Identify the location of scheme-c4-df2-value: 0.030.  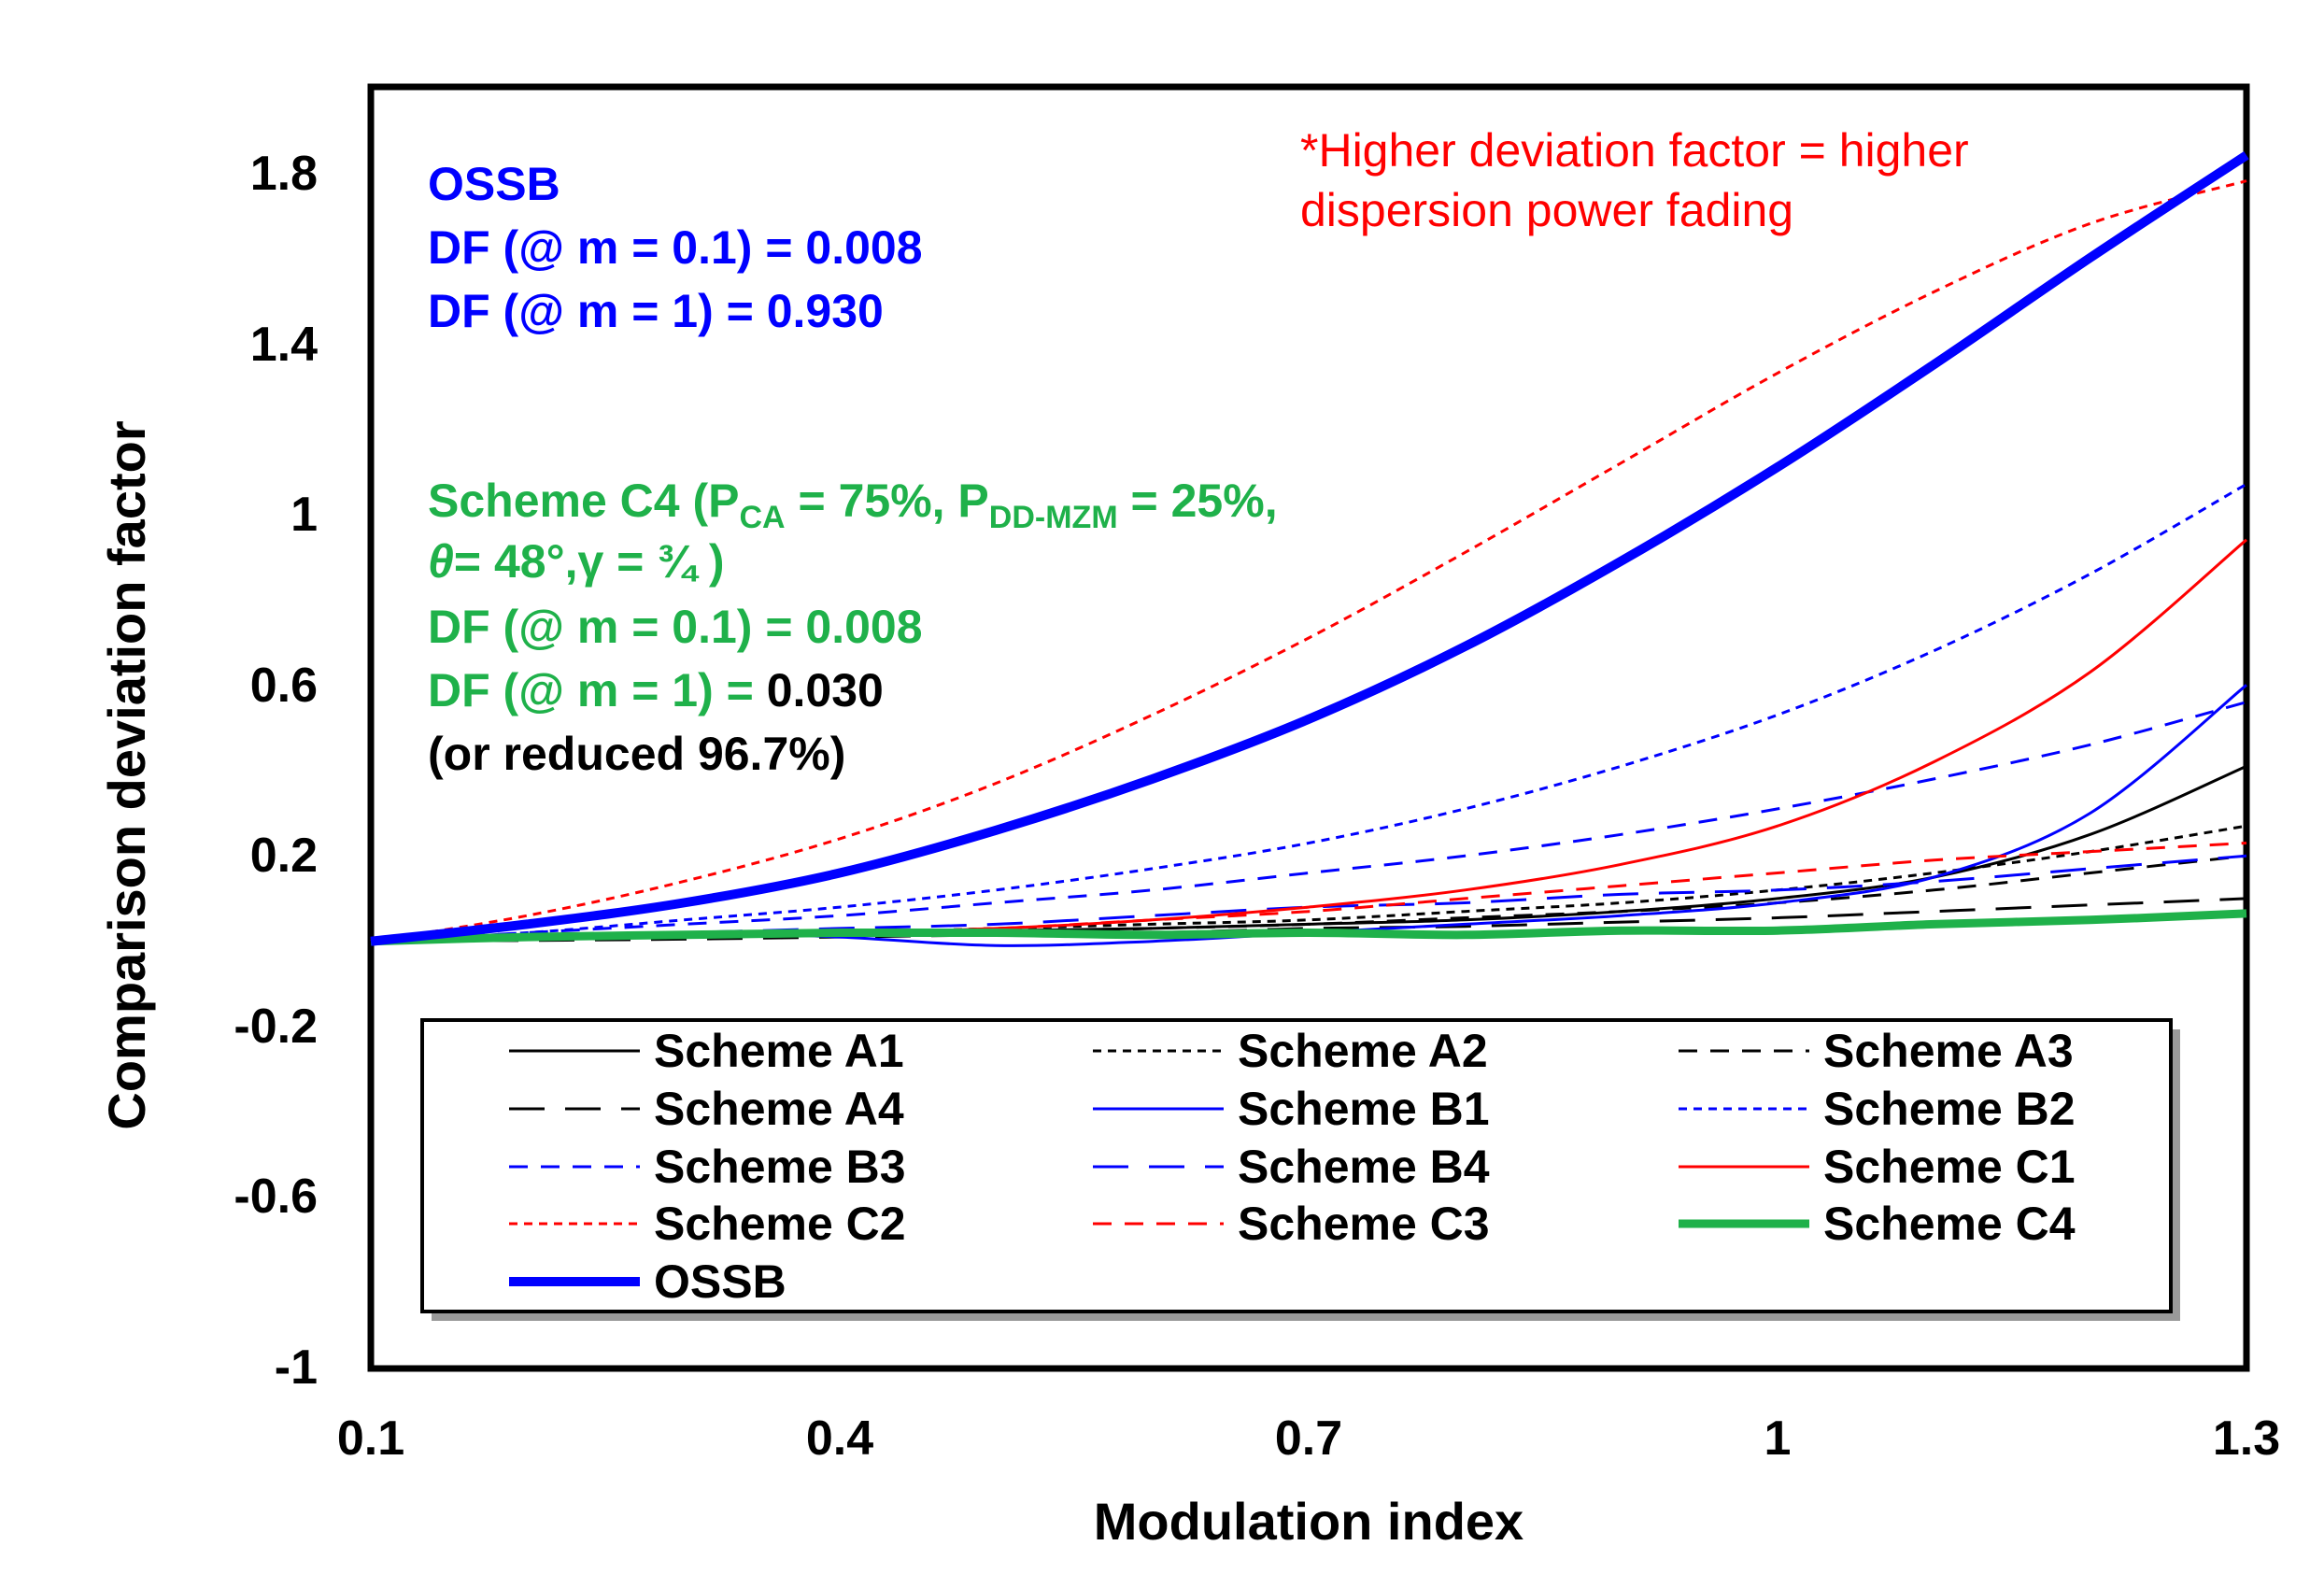
(825, 690).